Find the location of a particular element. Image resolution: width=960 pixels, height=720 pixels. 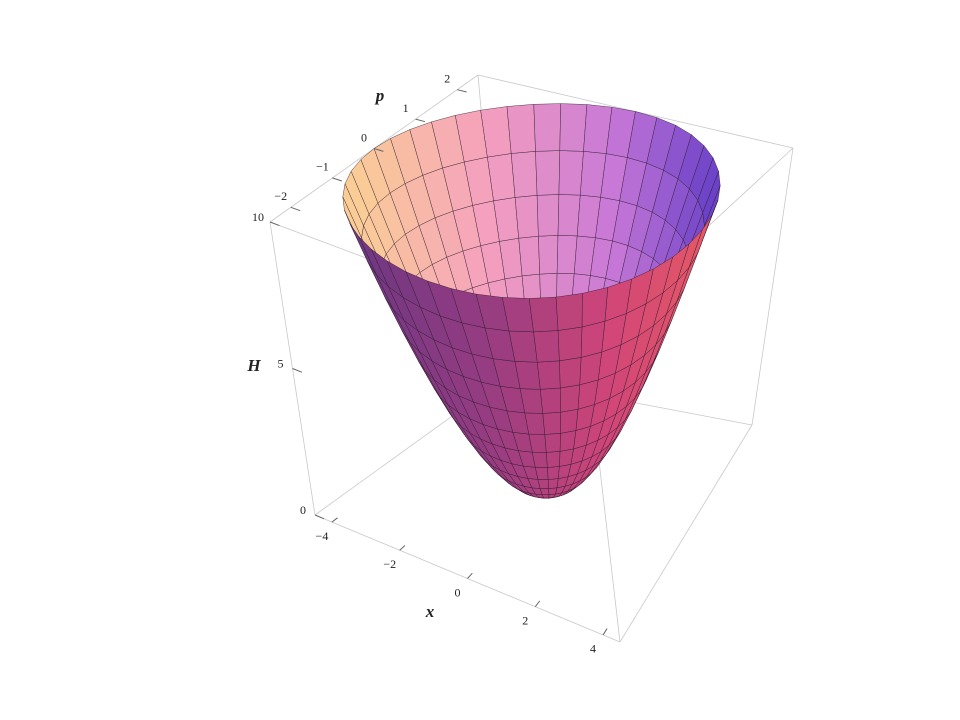

x-tick-label: 4 is located at coordinates (593, 649).